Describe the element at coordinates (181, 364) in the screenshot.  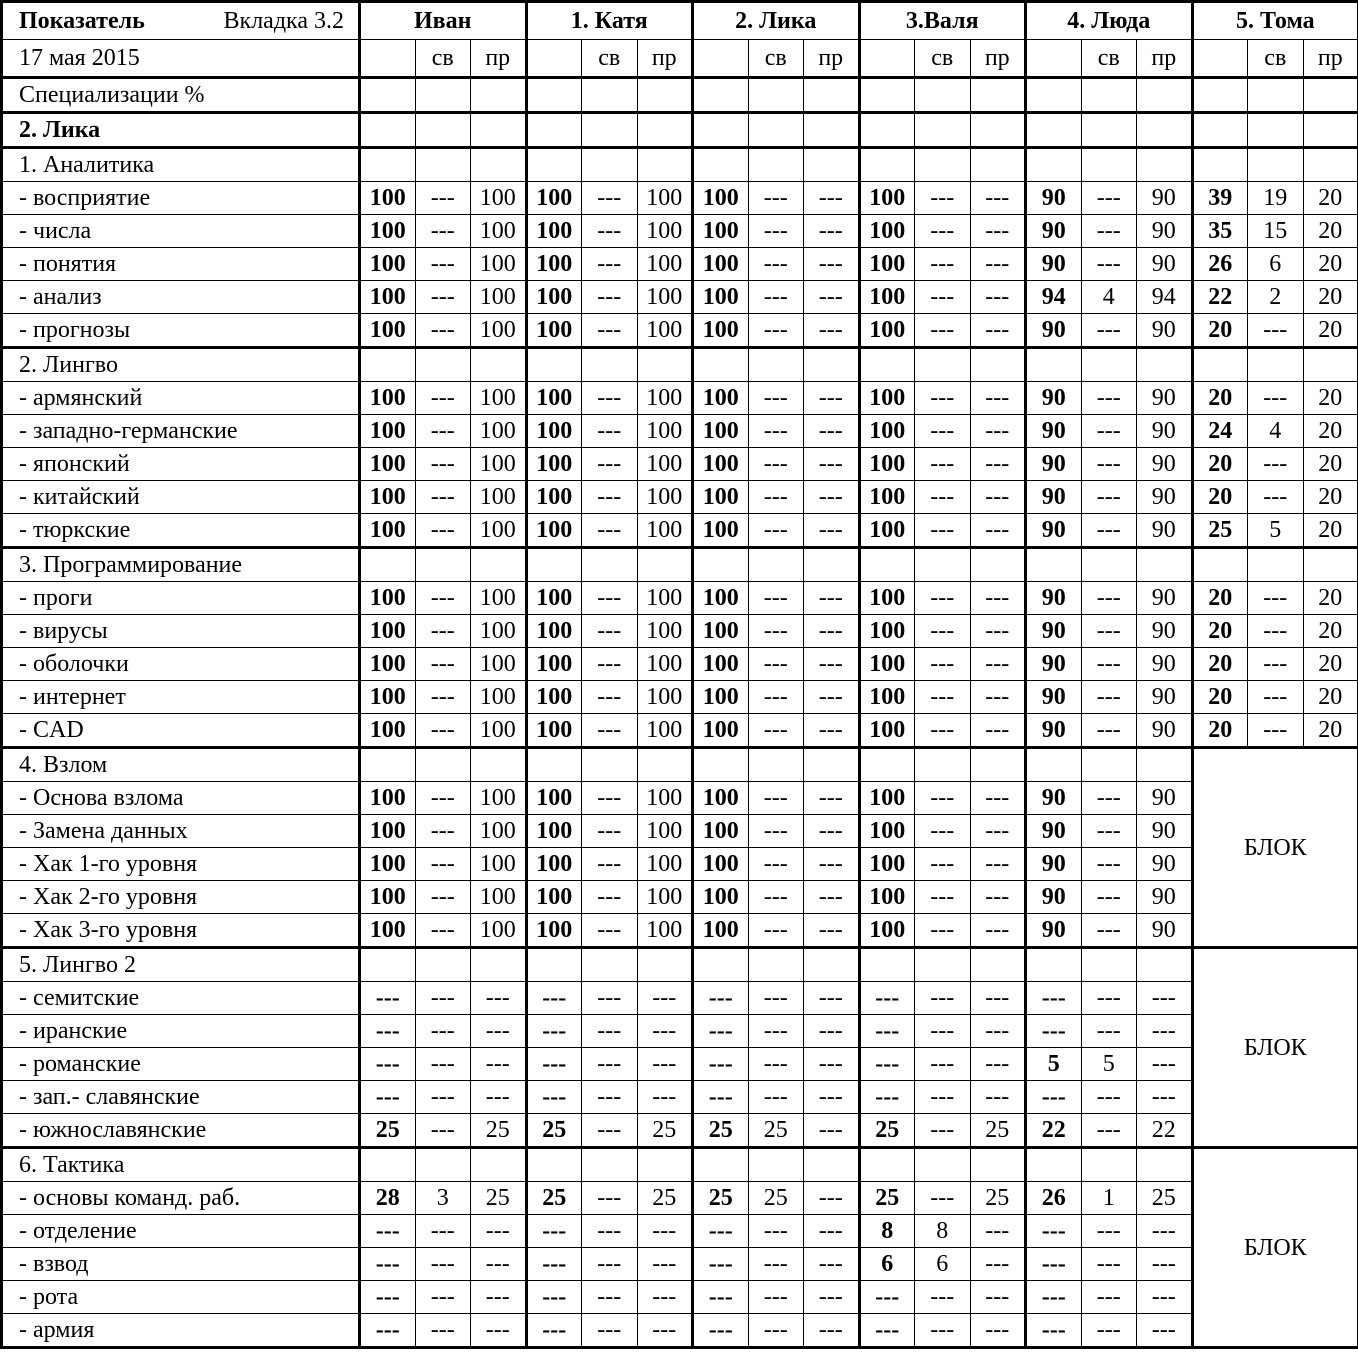
I see `section-title: 2. Лингво` at that location.